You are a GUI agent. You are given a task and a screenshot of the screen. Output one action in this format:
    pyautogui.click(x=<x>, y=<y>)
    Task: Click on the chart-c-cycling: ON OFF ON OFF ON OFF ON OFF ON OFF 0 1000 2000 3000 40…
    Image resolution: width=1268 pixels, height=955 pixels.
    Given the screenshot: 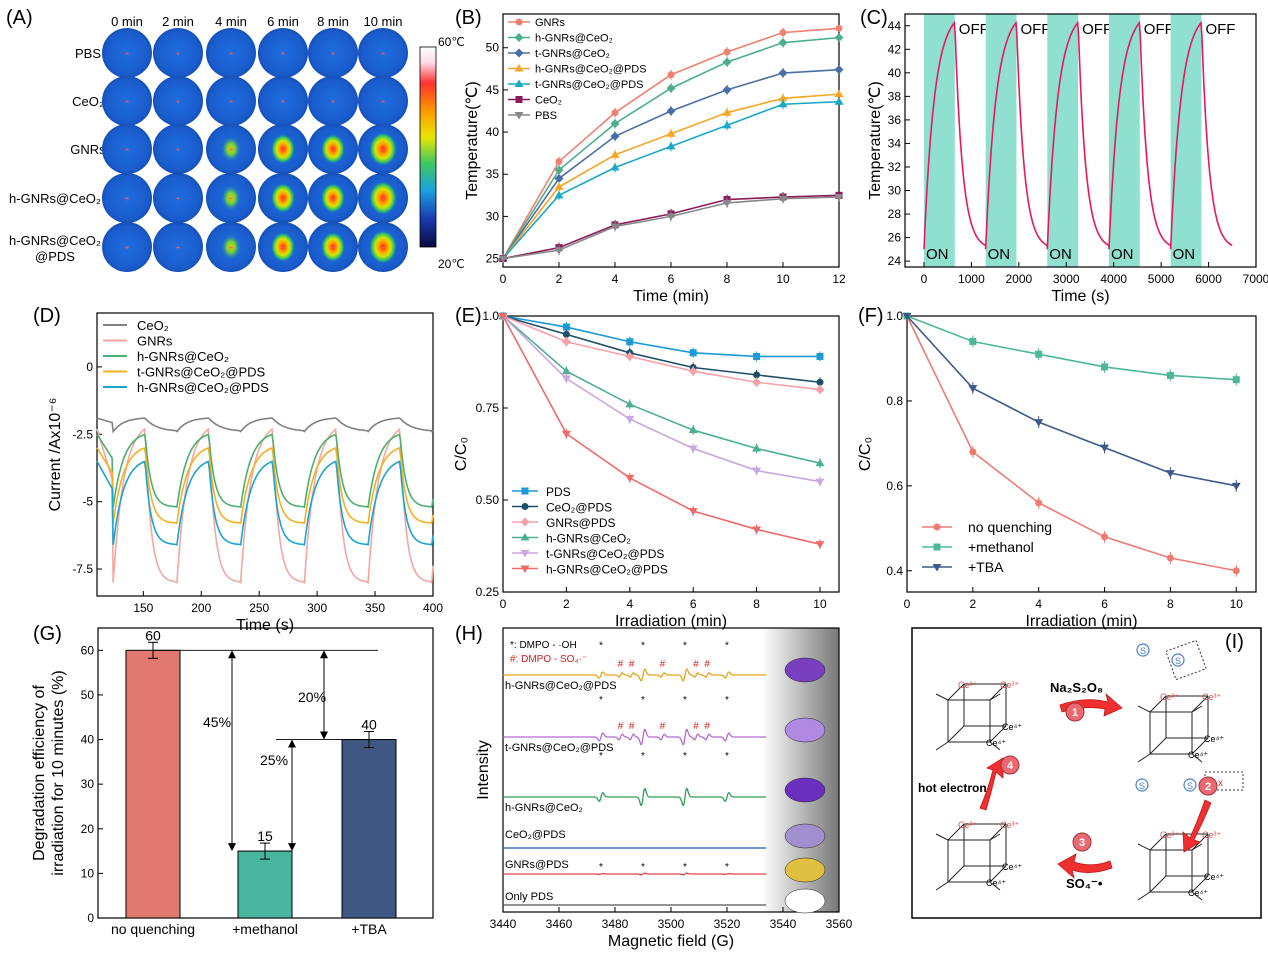 What is the action you would take?
    pyautogui.click(x=1067, y=159)
    